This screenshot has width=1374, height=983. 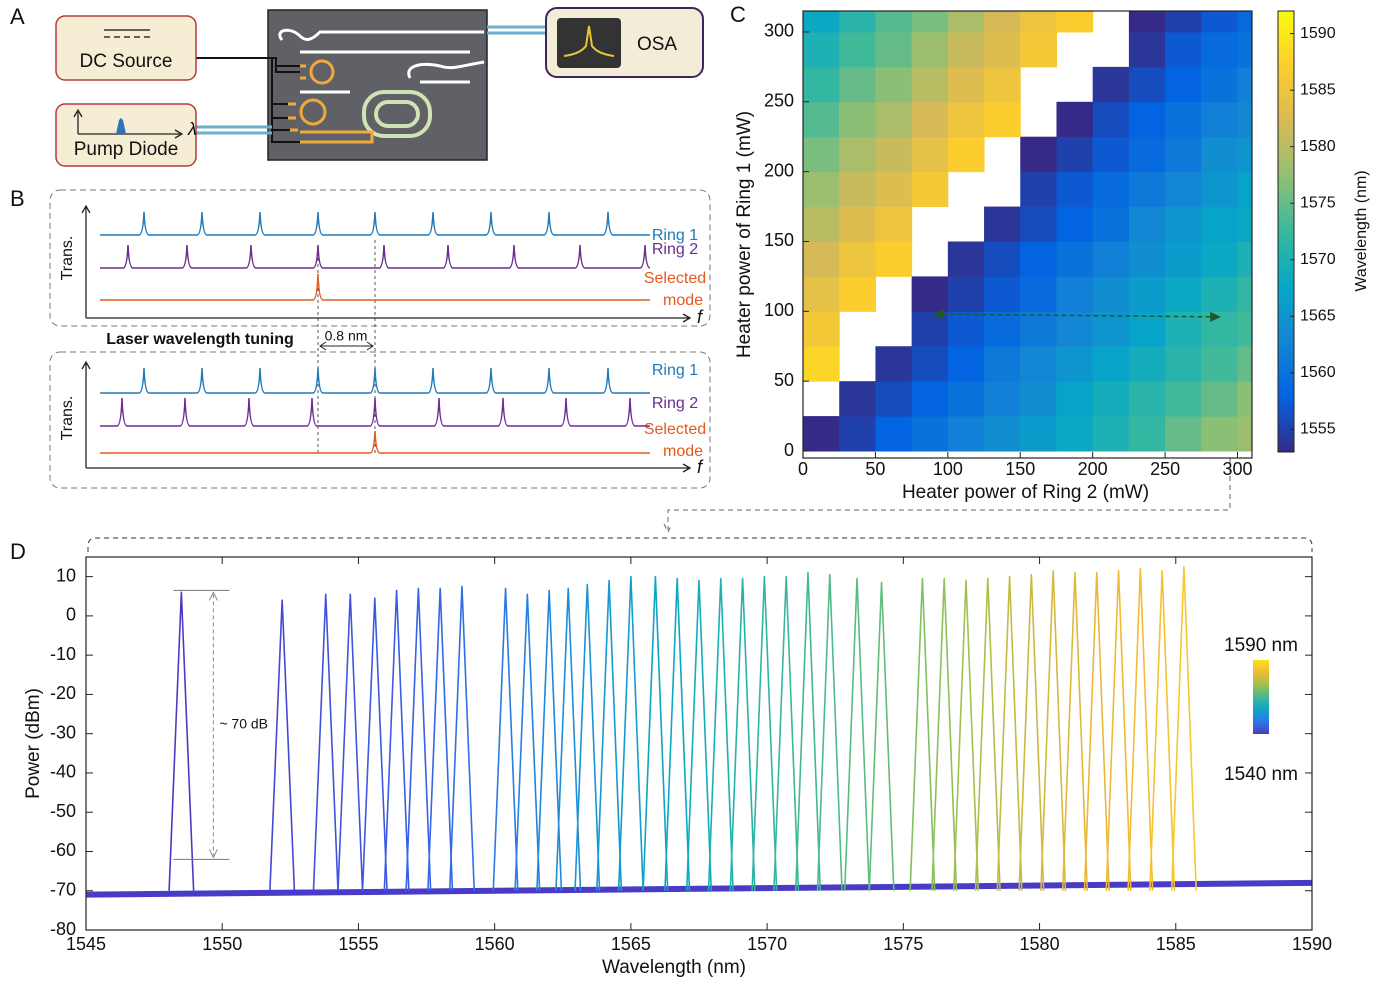 I want to click on y-axis-label: Heater power of Ring 1 (mW), so click(x=744, y=234).